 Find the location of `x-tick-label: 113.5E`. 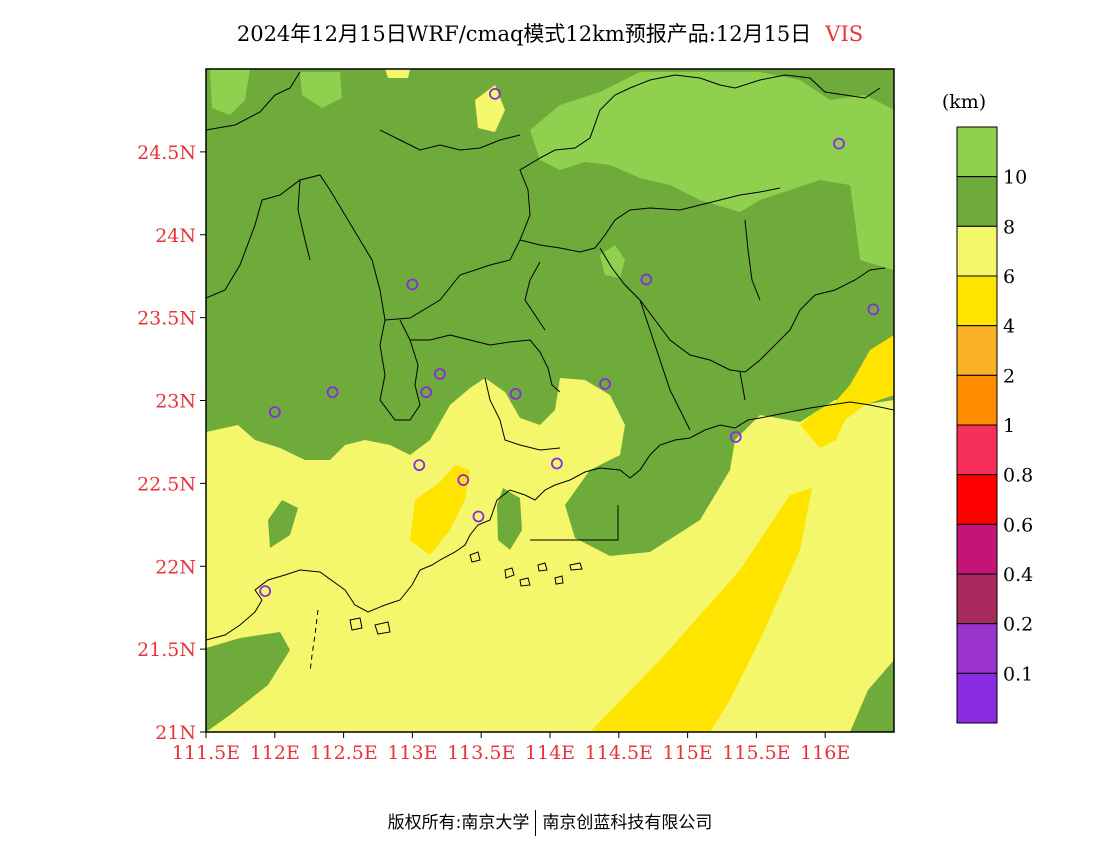

x-tick-label: 113.5E is located at coordinates (481, 753).